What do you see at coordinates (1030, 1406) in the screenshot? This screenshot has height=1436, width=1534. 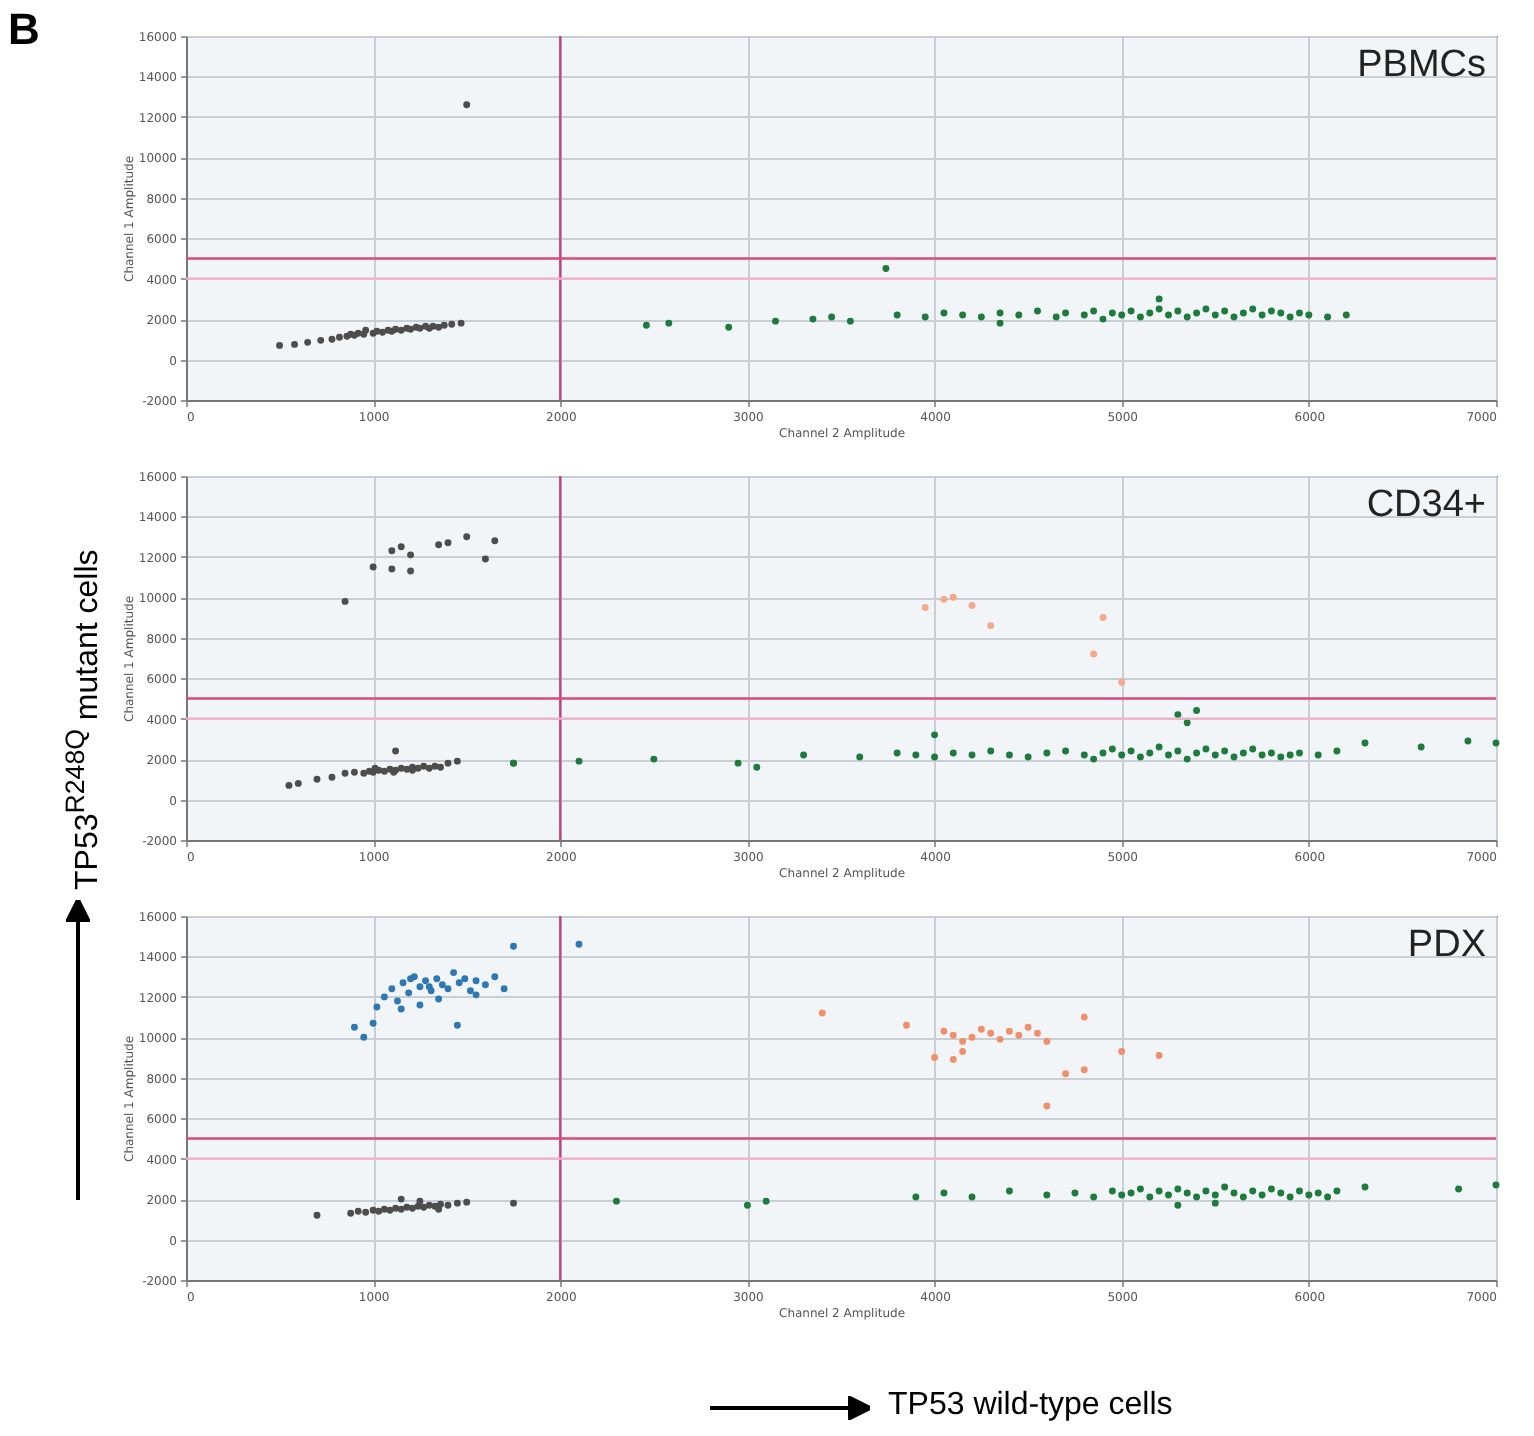 I see `text: TP53 wild-type cells` at bounding box center [1030, 1406].